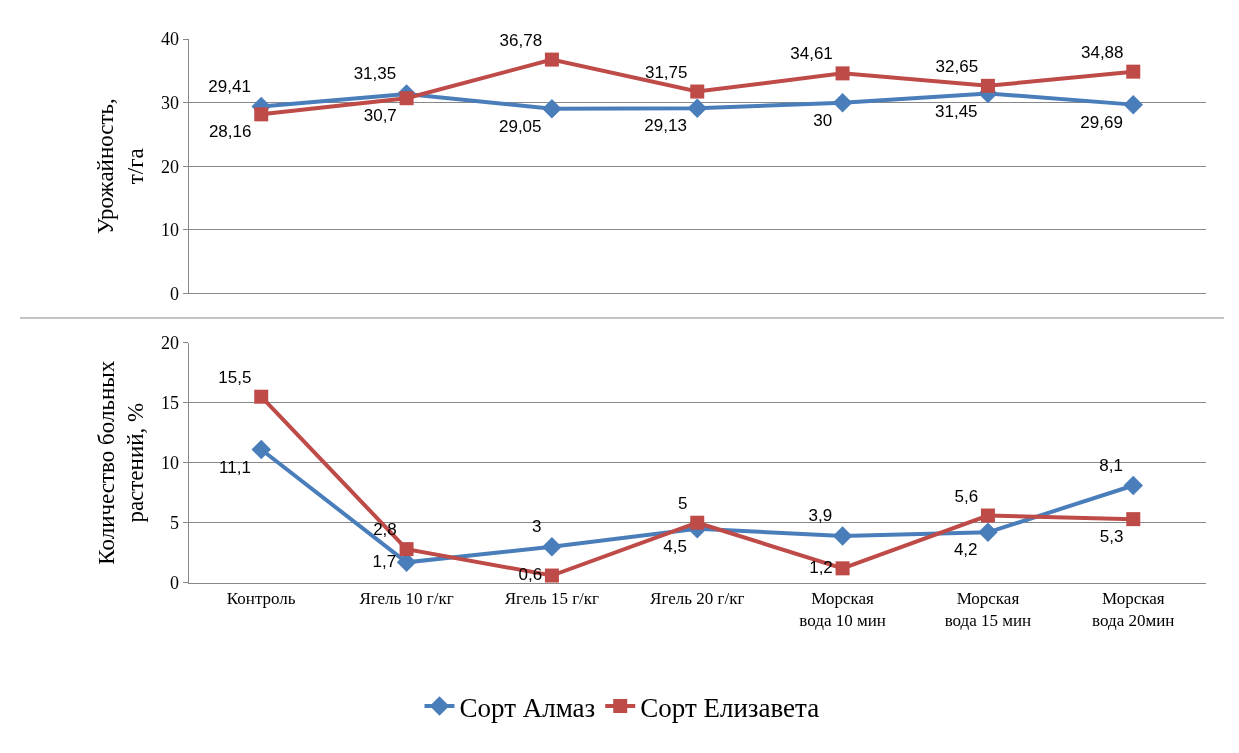  I want to click on data-label: 31,45, so click(956, 111).